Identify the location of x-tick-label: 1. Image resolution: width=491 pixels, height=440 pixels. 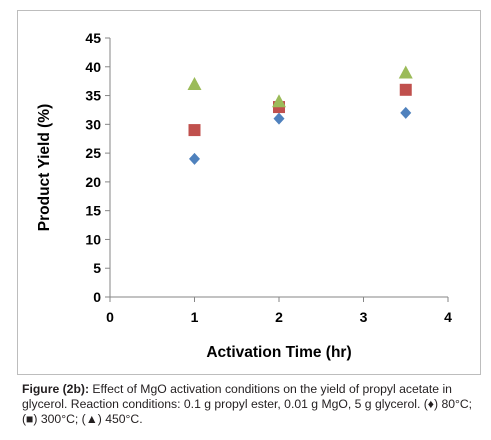
(195, 317).